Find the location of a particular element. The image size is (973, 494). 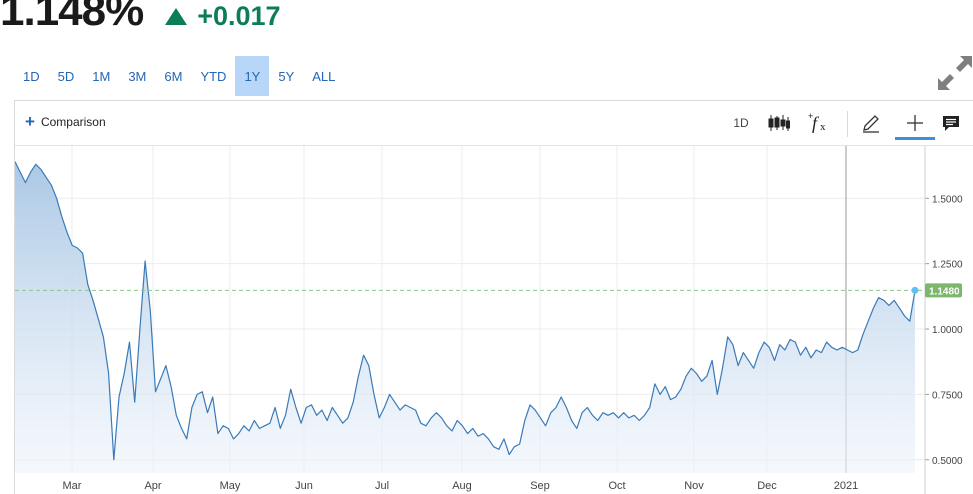

x-tick-label: Dec is located at coordinates (767, 486).